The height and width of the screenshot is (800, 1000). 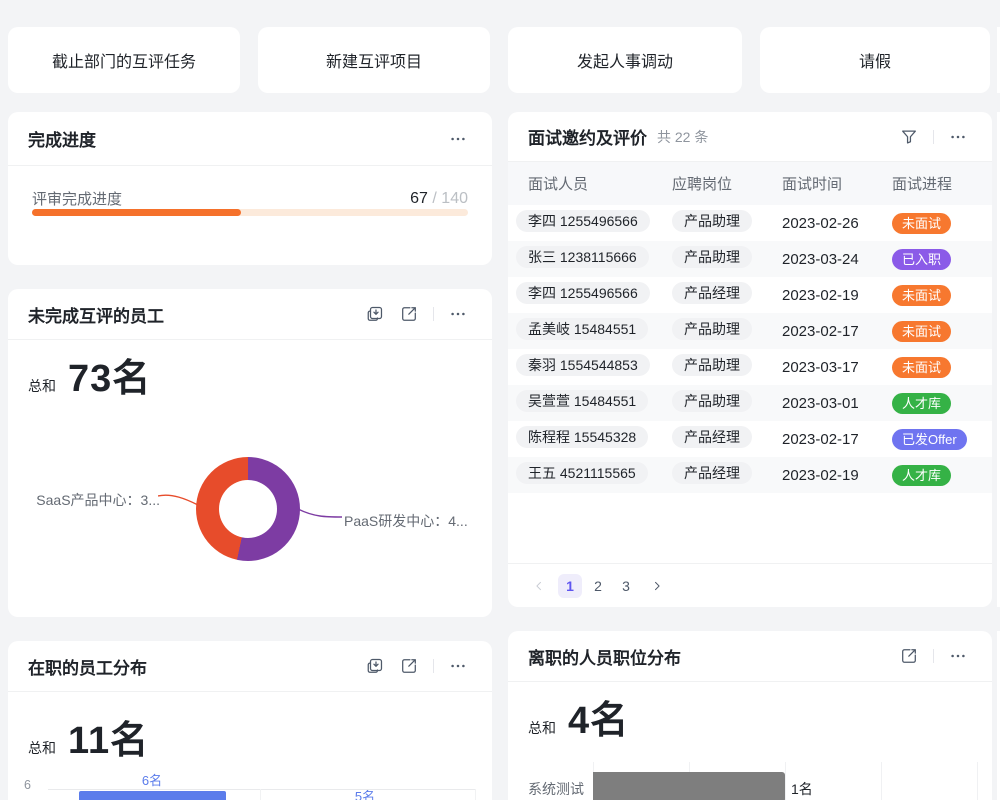 What do you see at coordinates (178, 500) in the screenshot?
I see `leader-line-left` at bounding box center [178, 500].